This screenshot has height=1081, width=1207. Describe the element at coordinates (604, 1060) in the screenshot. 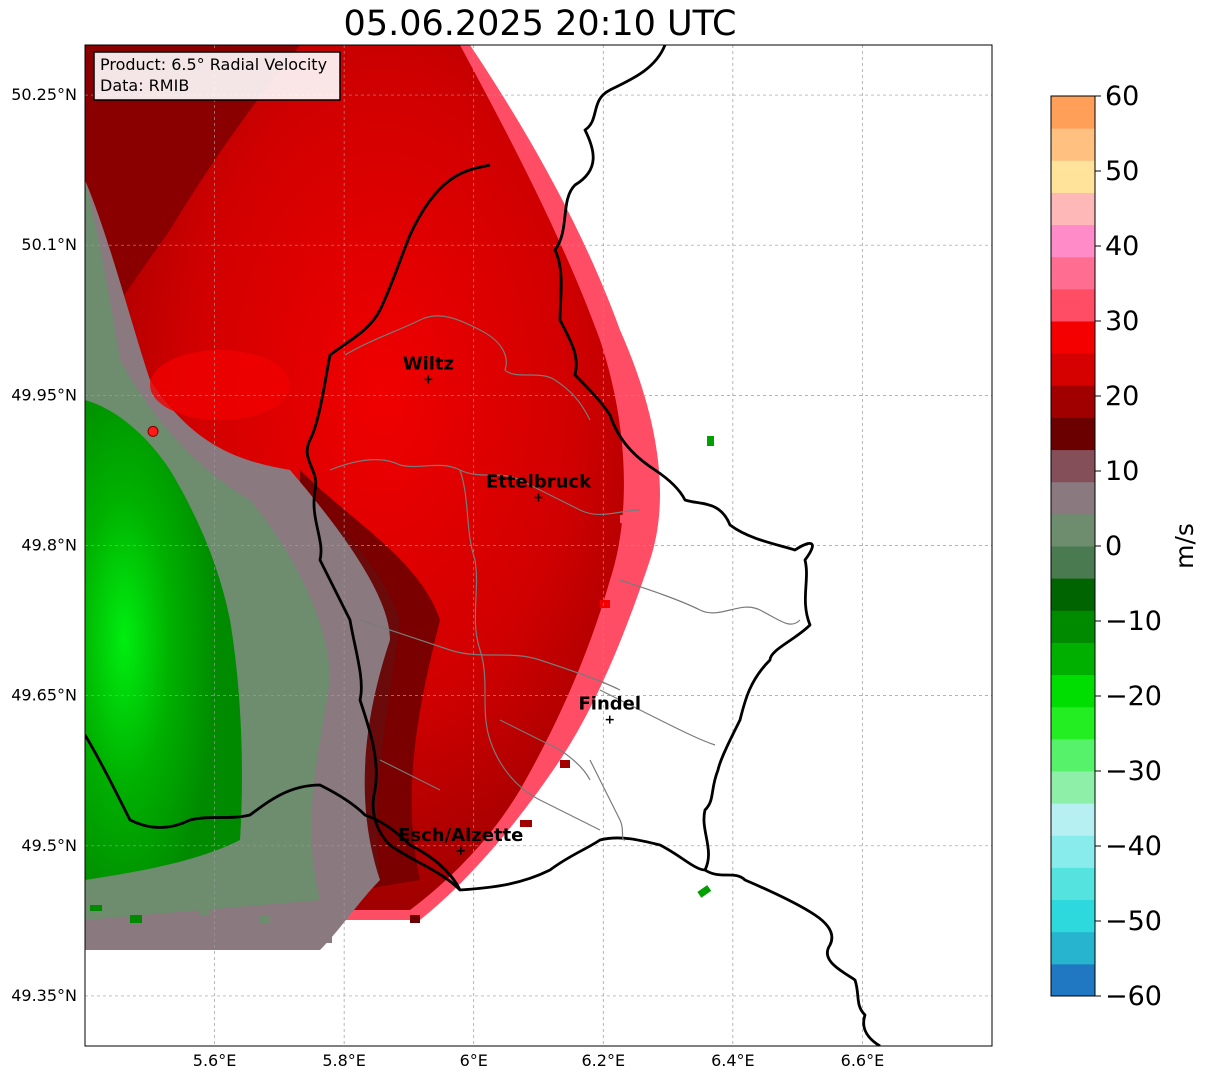

I see `lon-tick-label: 6.2°E` at that location.